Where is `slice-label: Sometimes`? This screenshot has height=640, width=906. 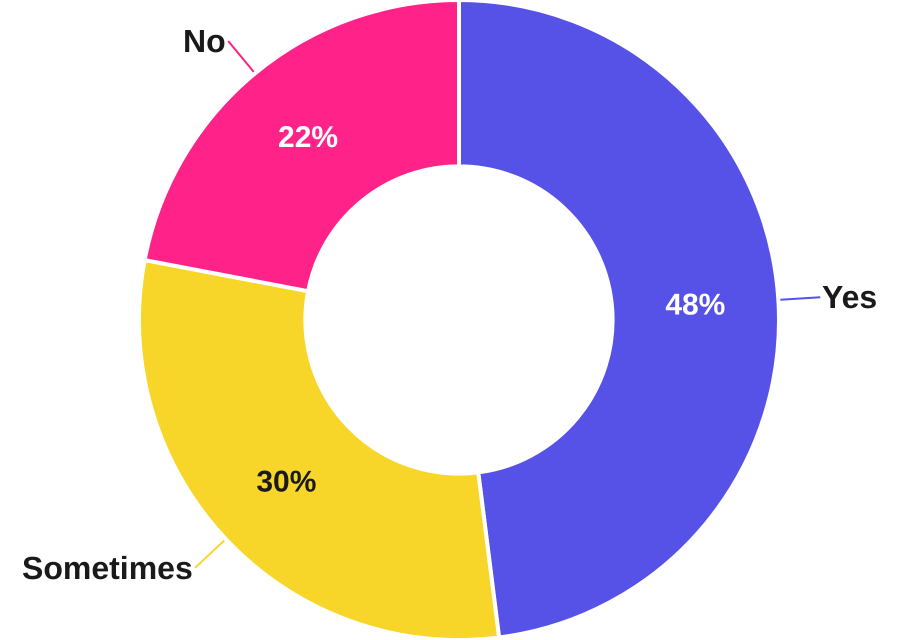
slice-label: Sometimes is located at coordinates (107, 568).